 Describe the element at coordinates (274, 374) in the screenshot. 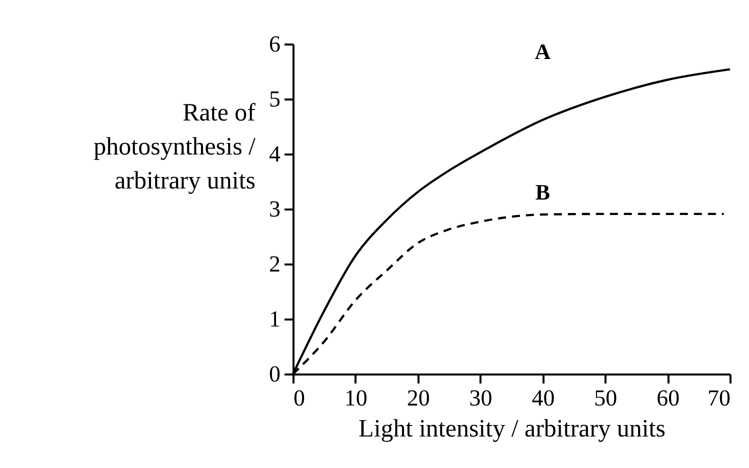

I see `y-tick-label: 0` at that location.